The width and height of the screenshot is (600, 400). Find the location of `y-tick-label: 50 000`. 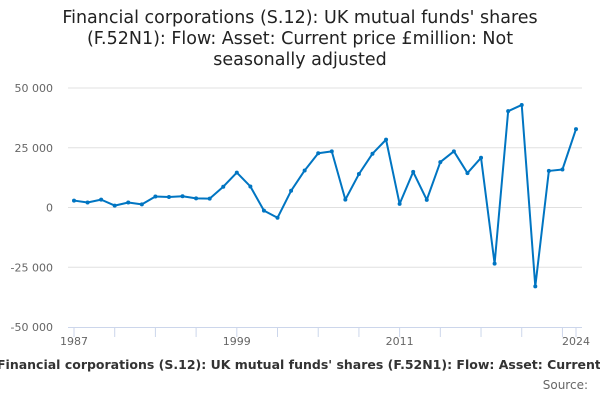

y-tick-label: 50 000 is located at coordinates (34, 88).